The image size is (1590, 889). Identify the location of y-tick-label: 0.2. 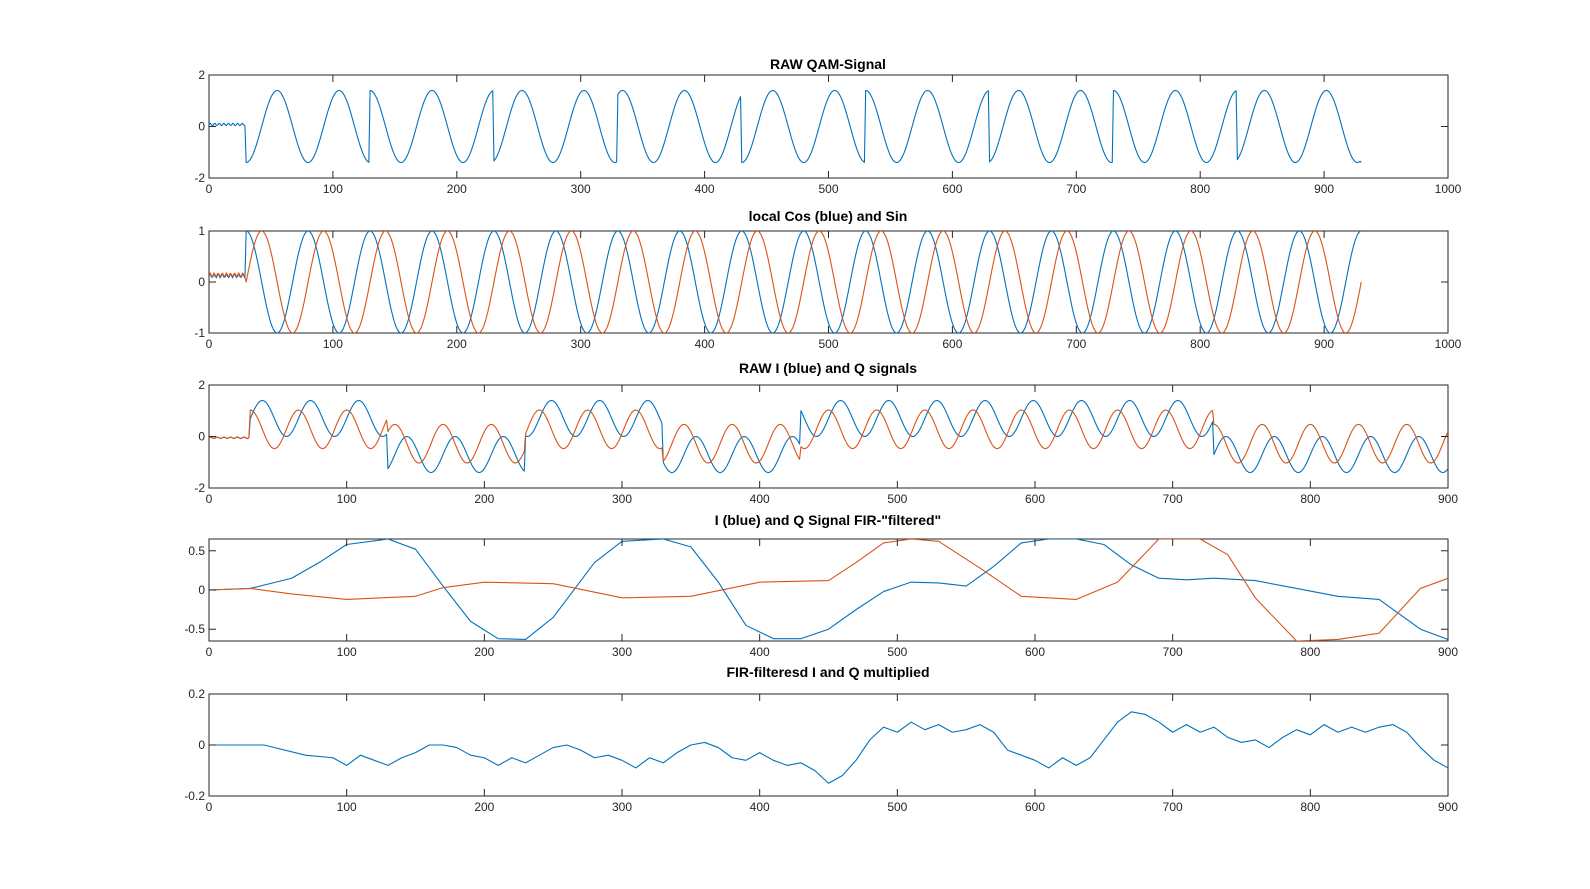
(196, 694).